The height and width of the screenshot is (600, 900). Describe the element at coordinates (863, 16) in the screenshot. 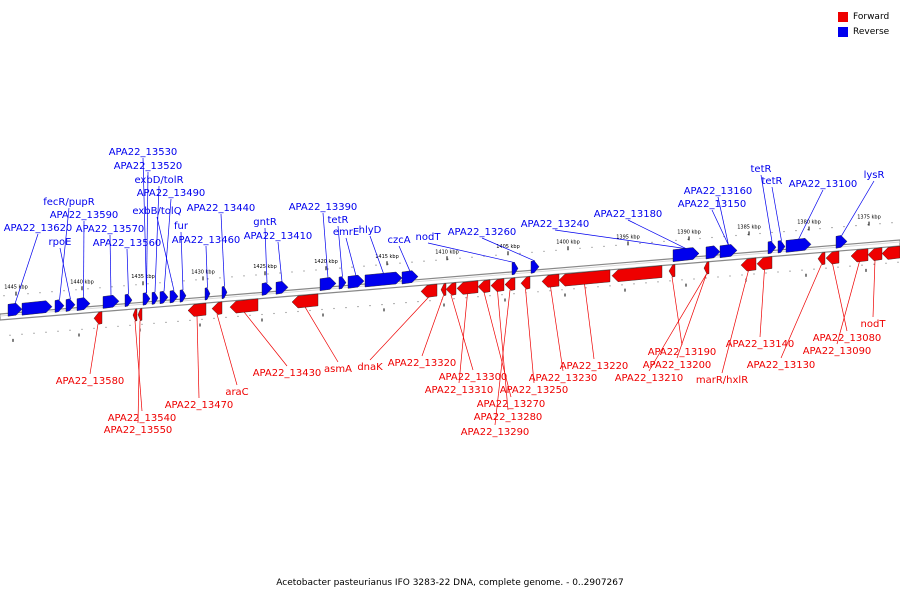

I see `legend-forward: Forward` at that location.